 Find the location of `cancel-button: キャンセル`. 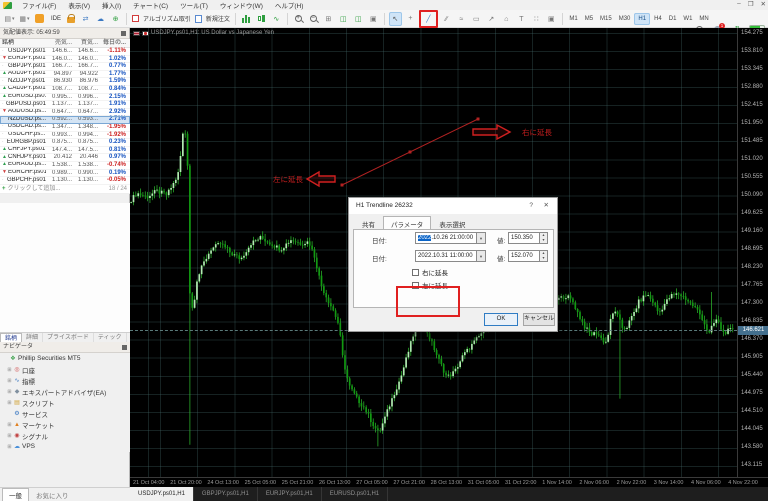

cancel-button: キャンセル is located at coordinates (539, 319).